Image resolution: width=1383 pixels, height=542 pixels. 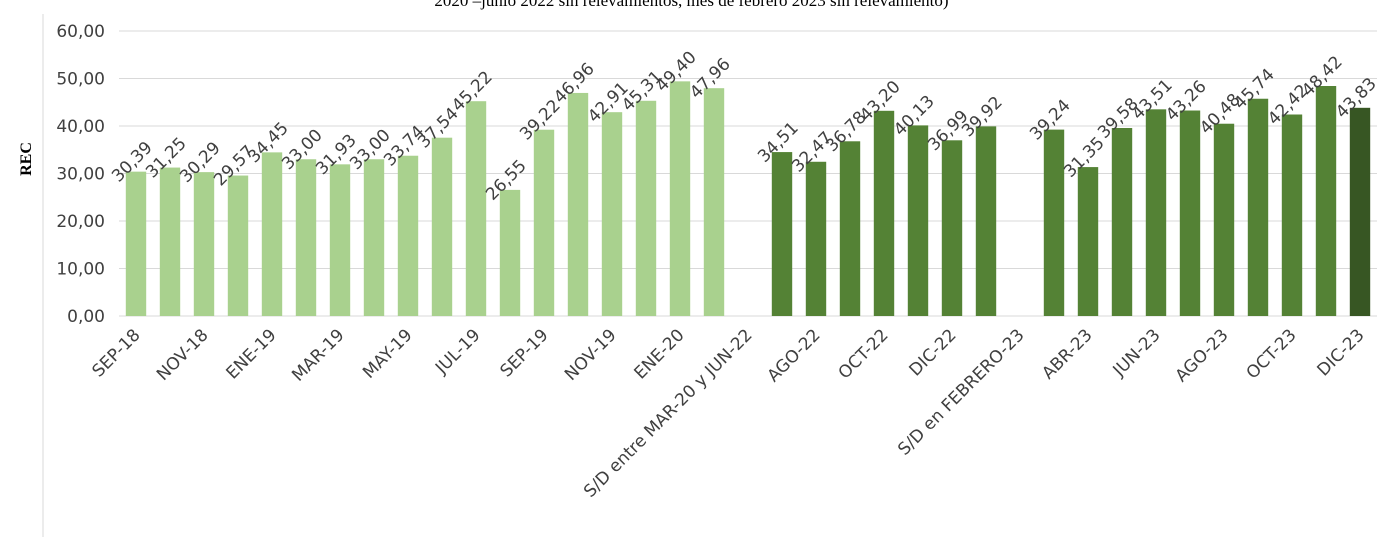 I want to click on y-tick-label: 20,00, so click(x=80, y=222).